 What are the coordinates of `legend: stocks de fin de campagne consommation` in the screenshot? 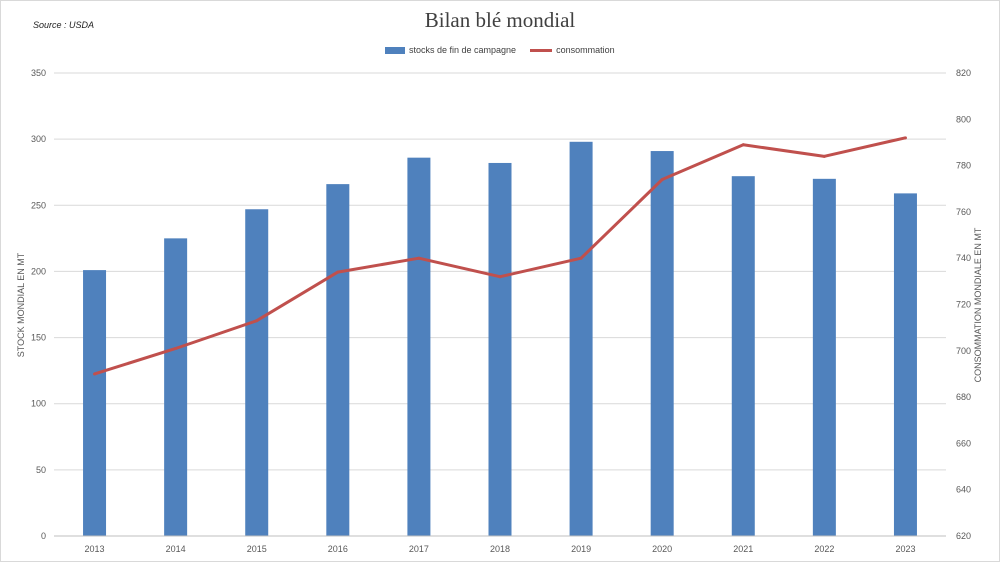 It's located at (507, 50).